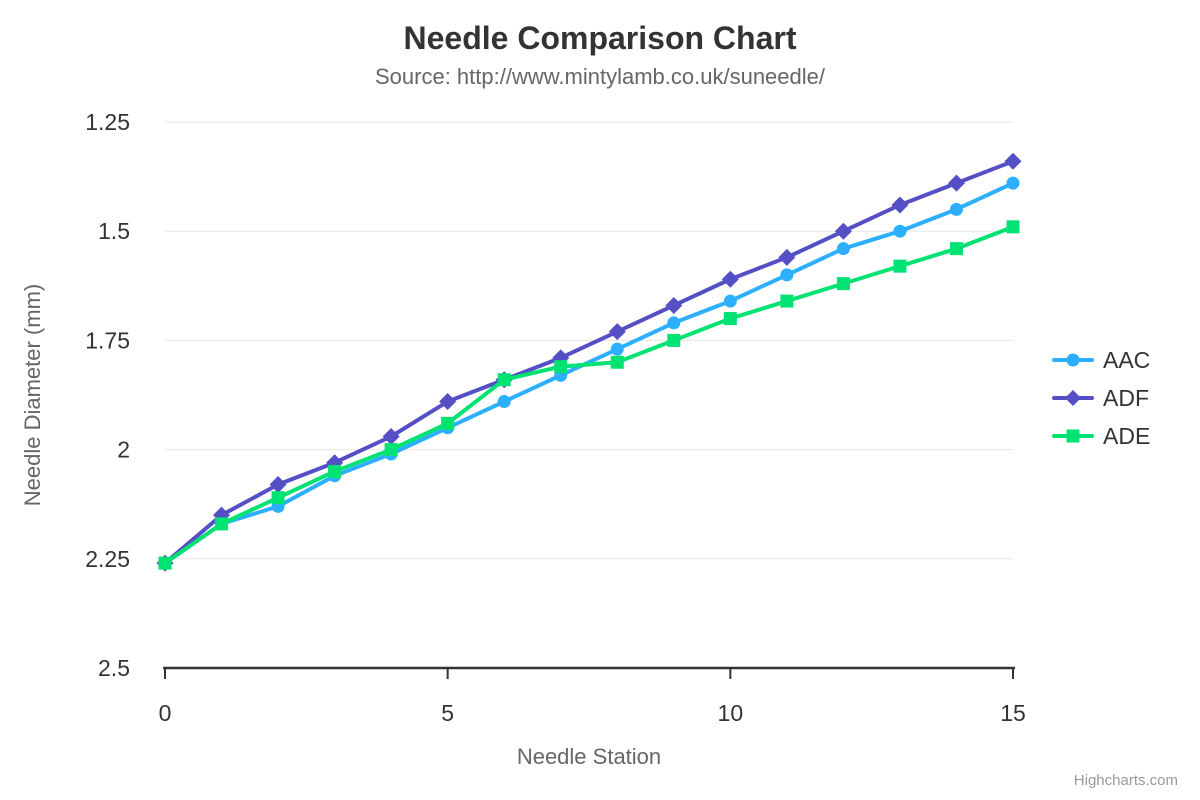 This screenshot has height=800, width=1200. I want to click on x-tick-label: 10, so click(731, 713).